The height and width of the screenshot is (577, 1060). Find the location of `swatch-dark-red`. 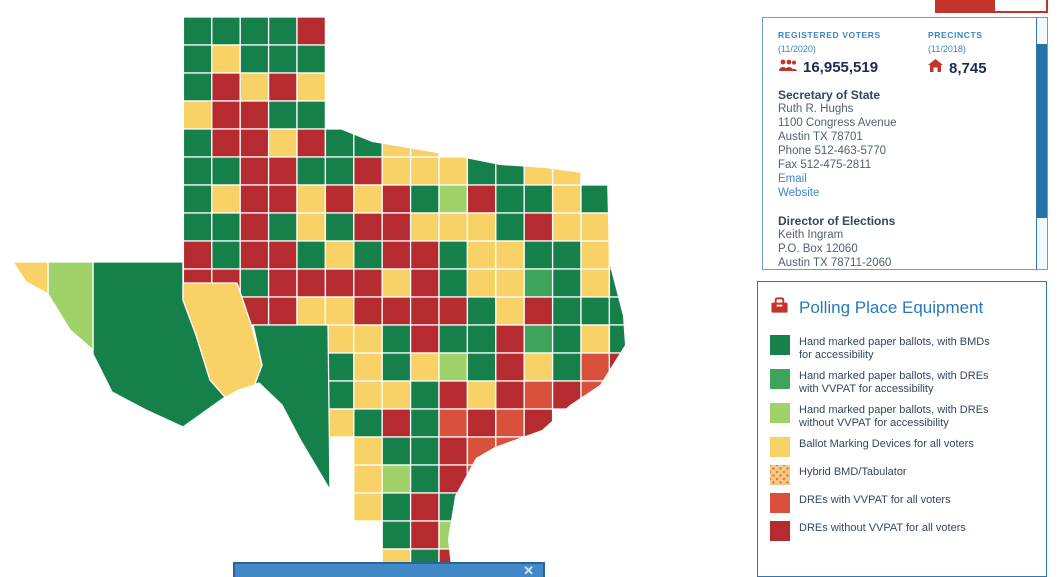

swatch-dark-red is located at coordinates (780, 531).